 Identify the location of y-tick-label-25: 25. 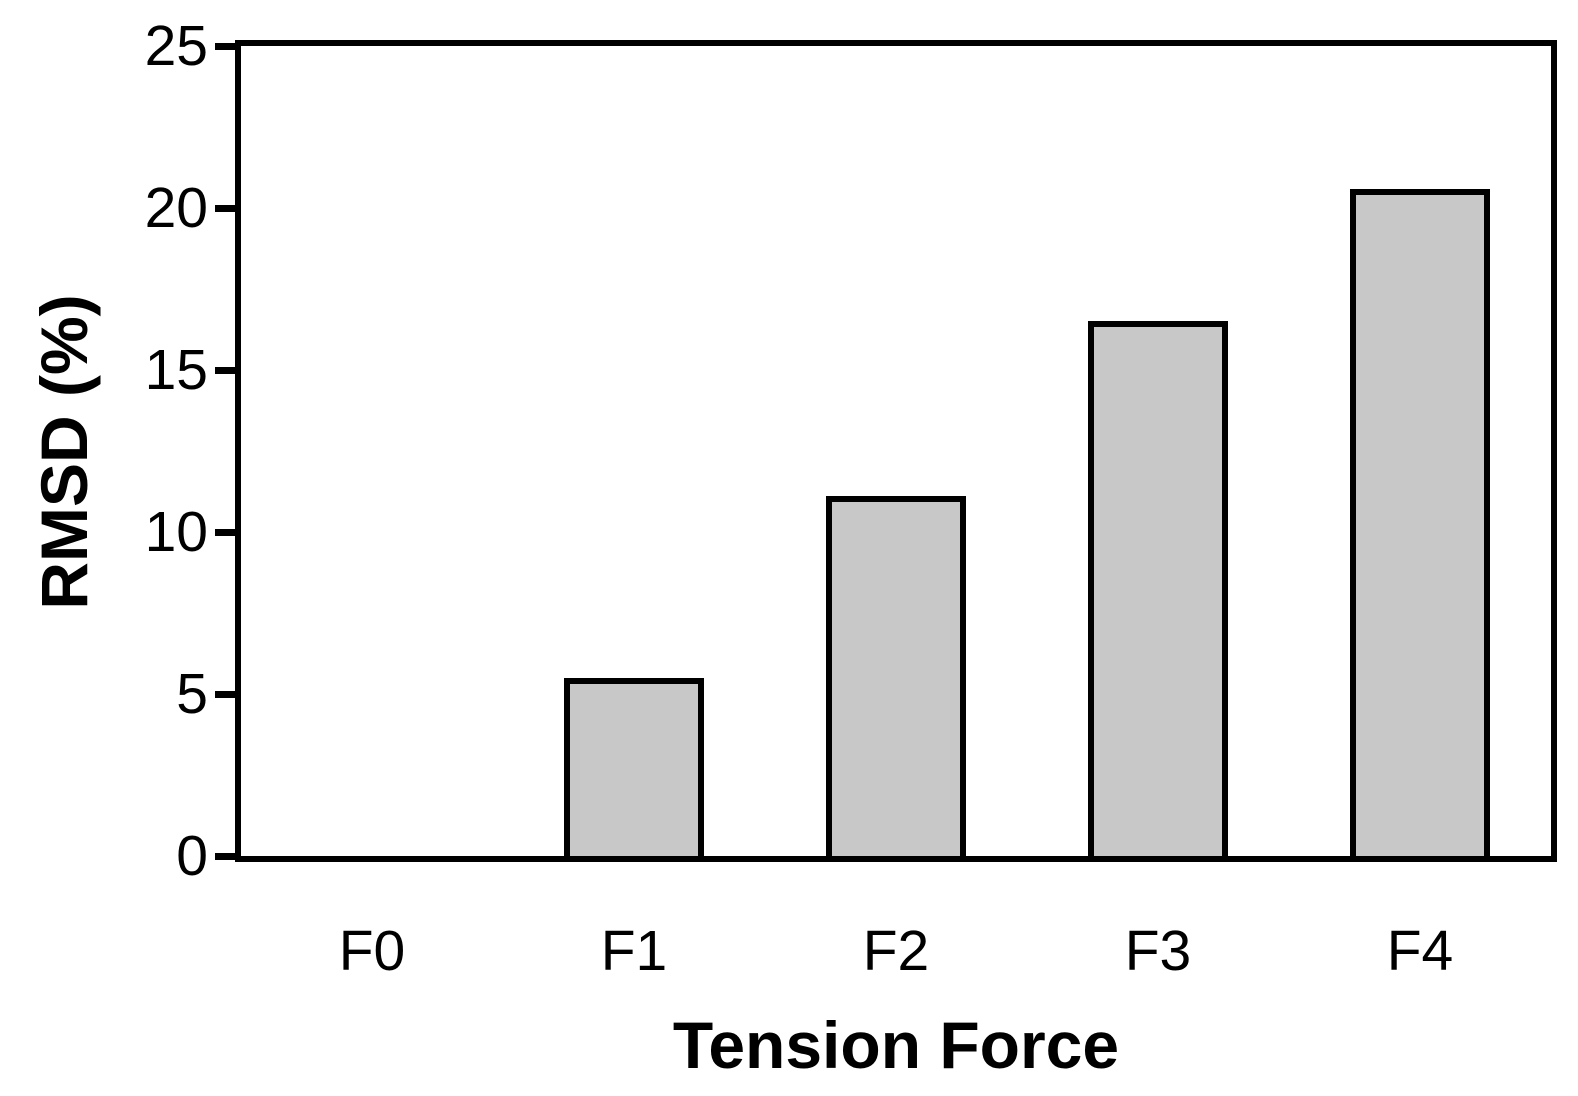
(176, 46).